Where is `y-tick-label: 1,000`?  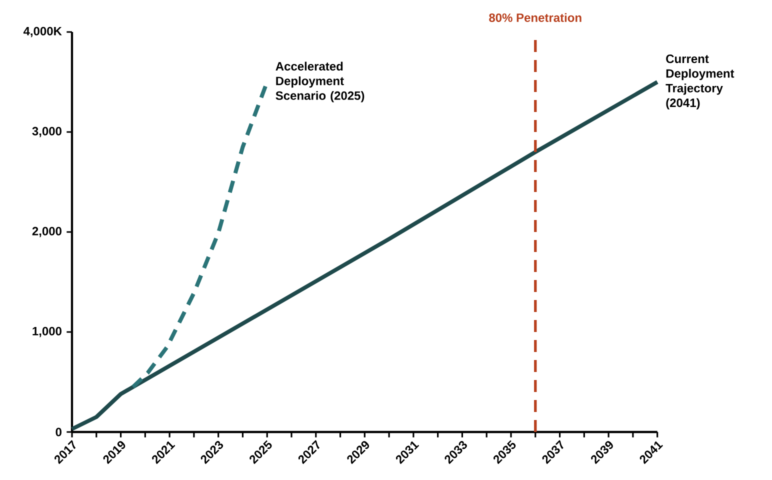
y-tick-label: 1,000 is located at coordinates (47, 332).